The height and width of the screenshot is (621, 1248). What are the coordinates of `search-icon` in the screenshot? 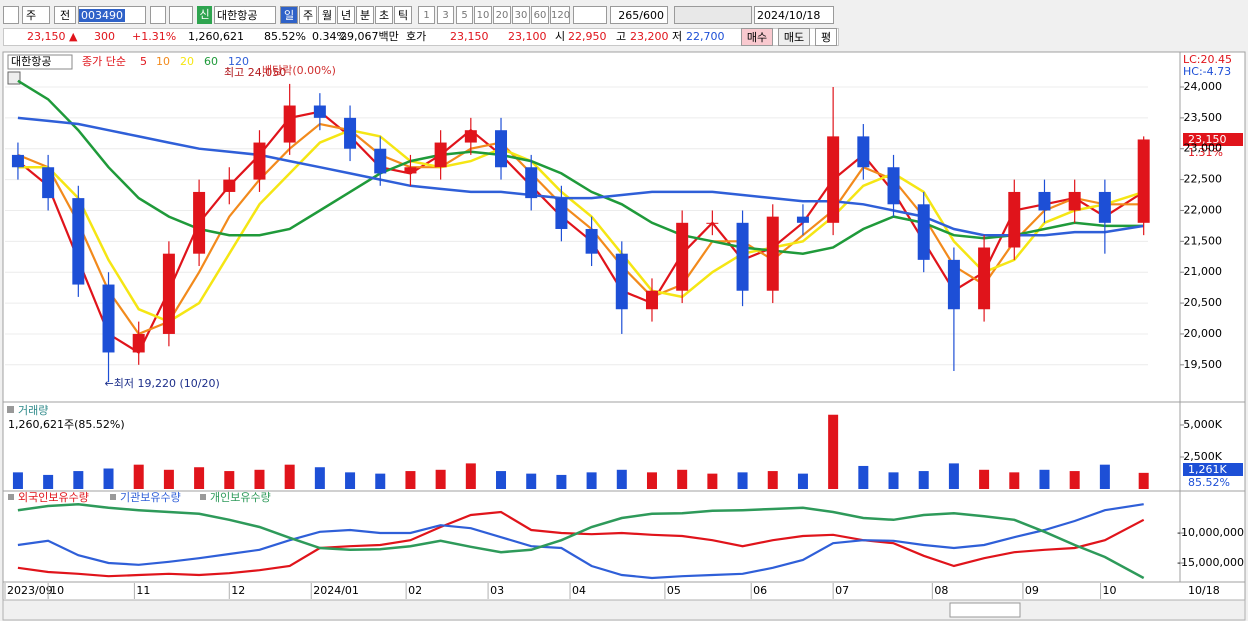 It's located at (158, 15).